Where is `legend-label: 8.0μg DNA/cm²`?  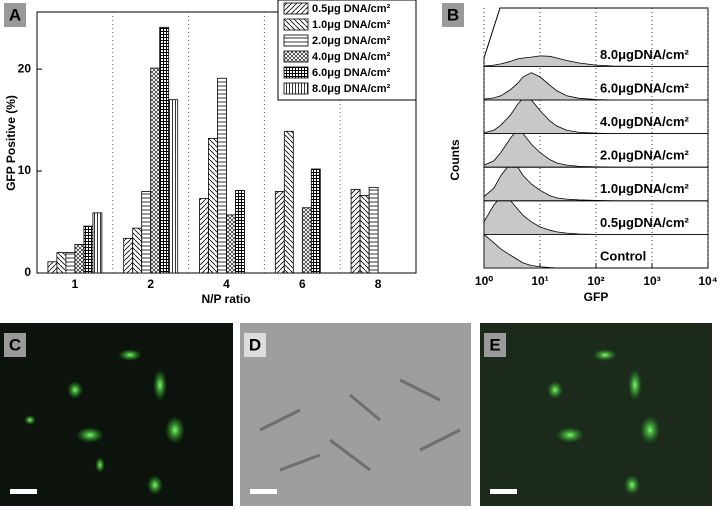
legend-label: 8.0μg DNA/cm² is located at coordinates (351, 89).